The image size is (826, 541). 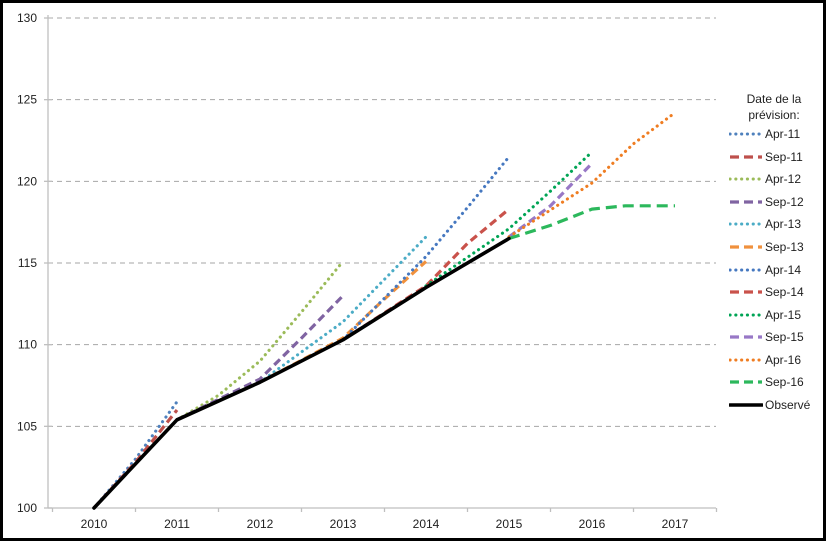 I want to click on legend-label-sep-12: Sep-12, so click(x=784, y=201).